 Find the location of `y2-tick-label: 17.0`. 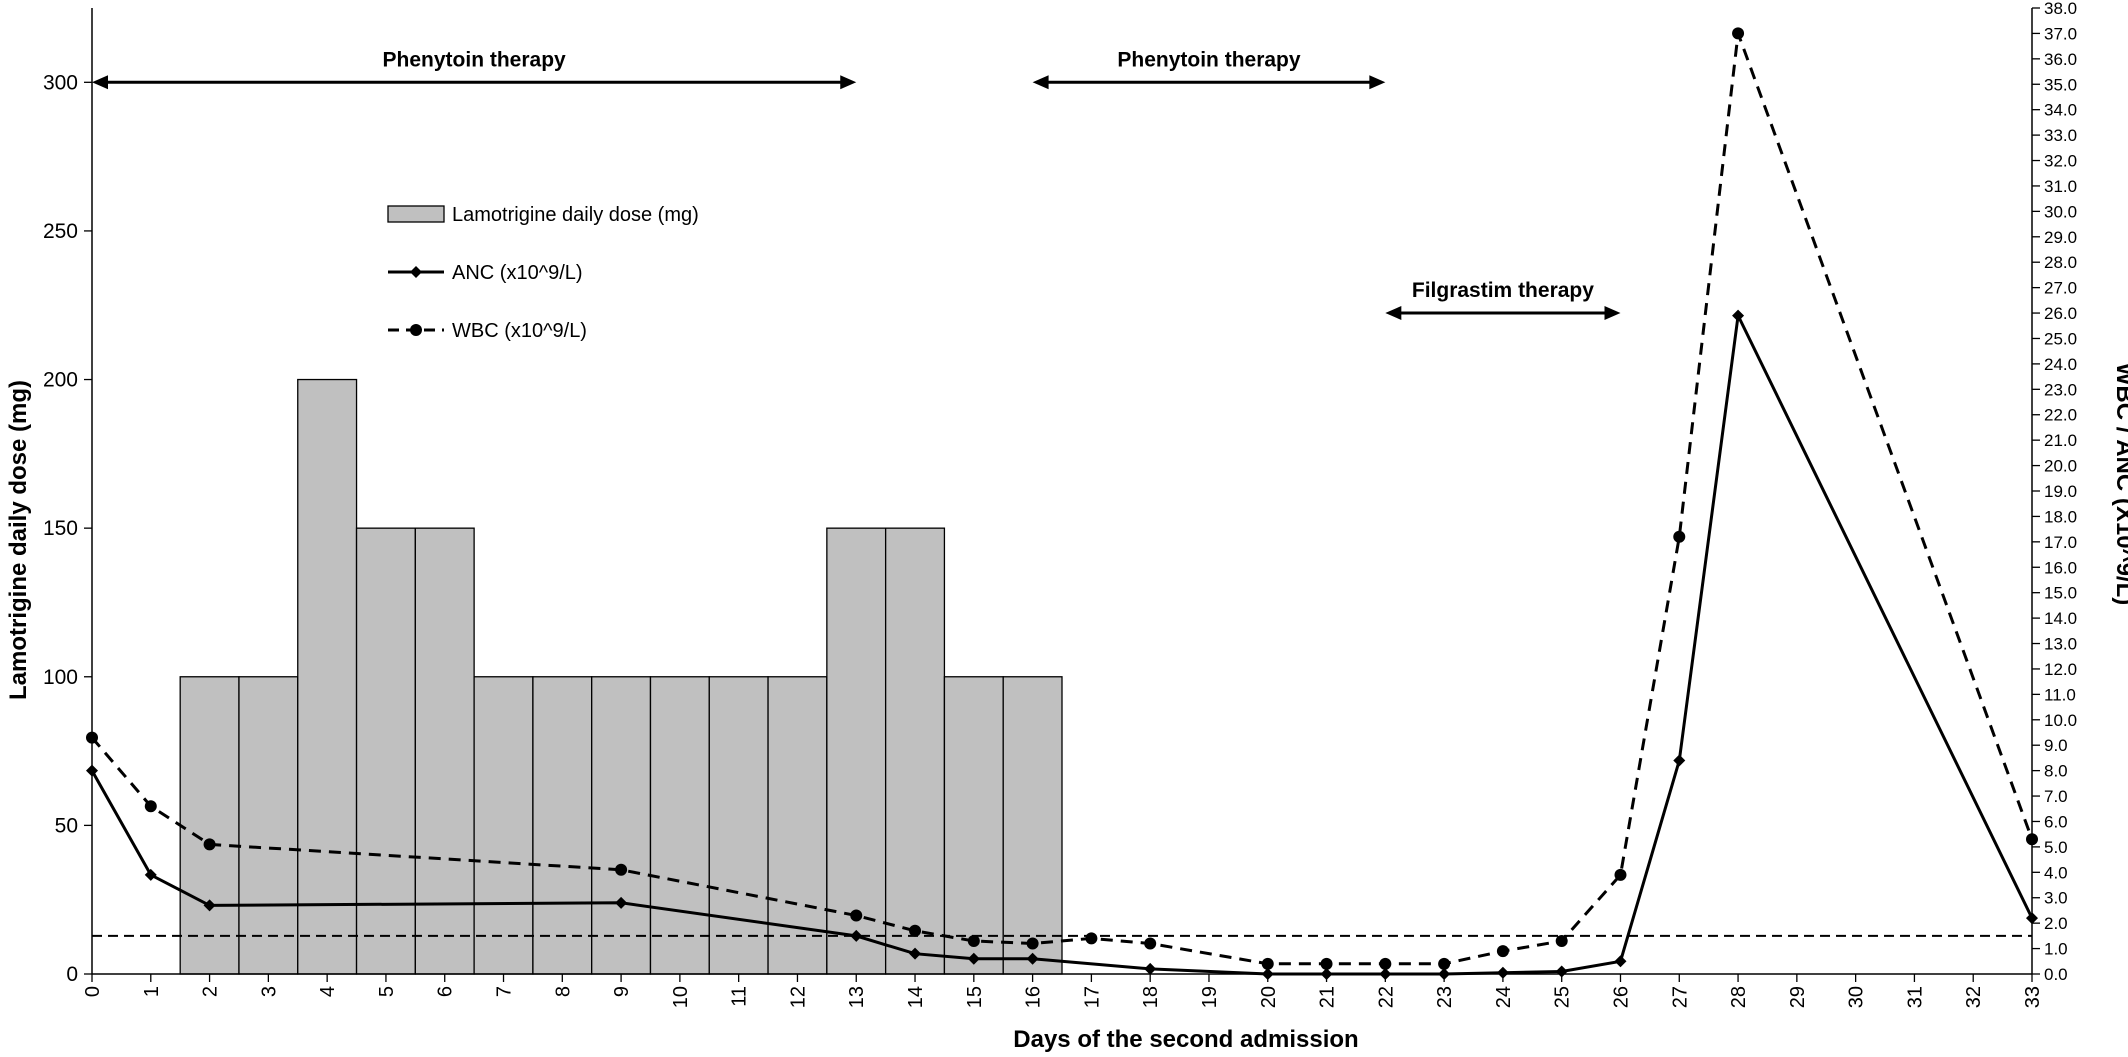

y2-tick-label: 17.0 is located at coordinates (2060, 542).